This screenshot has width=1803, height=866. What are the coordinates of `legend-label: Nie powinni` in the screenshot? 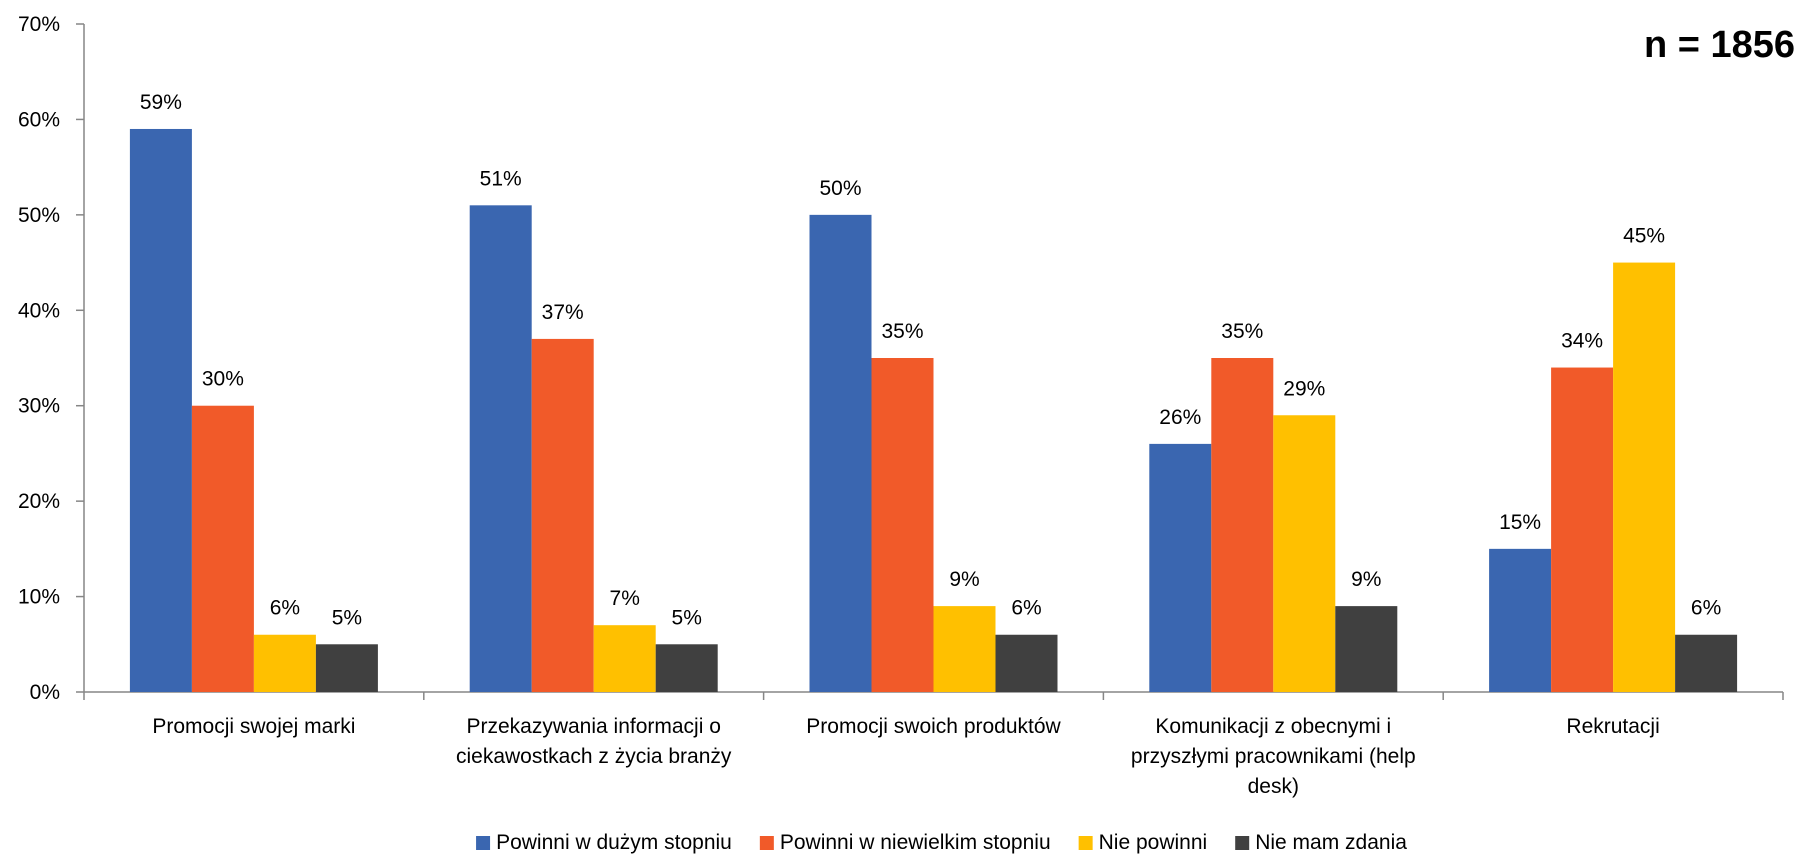 It's located at (1153, 842).